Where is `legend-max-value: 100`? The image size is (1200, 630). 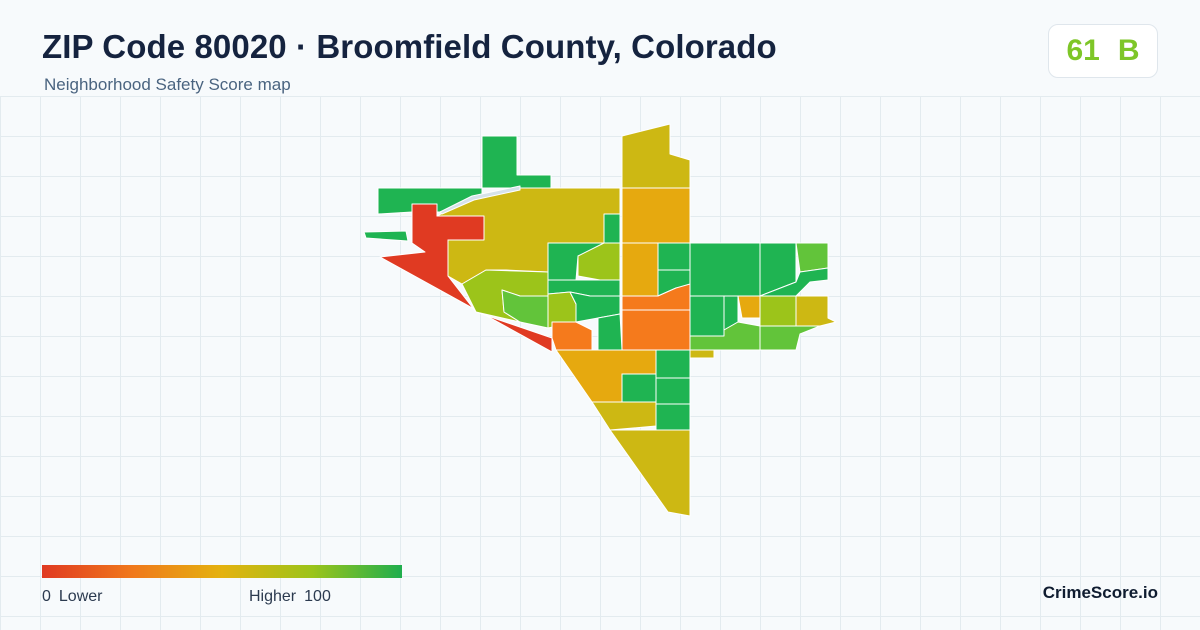 legend-max-value: 100 is located at coordinates (317, 596).